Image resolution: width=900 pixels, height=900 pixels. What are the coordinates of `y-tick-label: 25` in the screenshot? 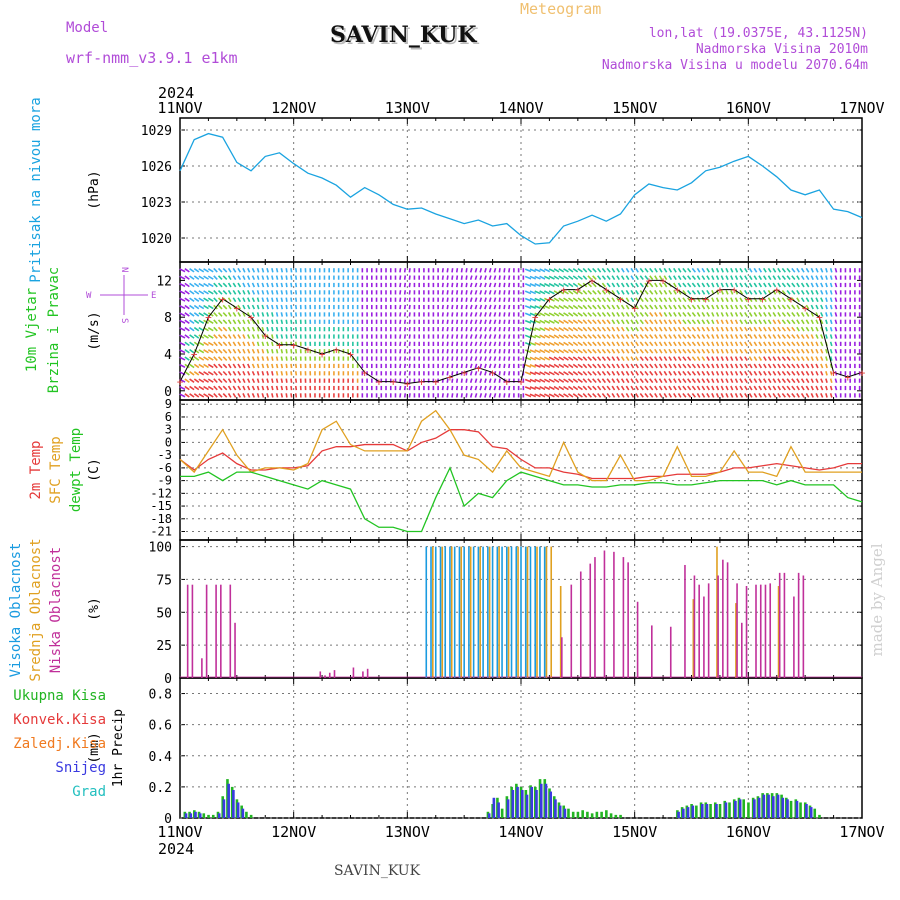 It's located at (164, 646).